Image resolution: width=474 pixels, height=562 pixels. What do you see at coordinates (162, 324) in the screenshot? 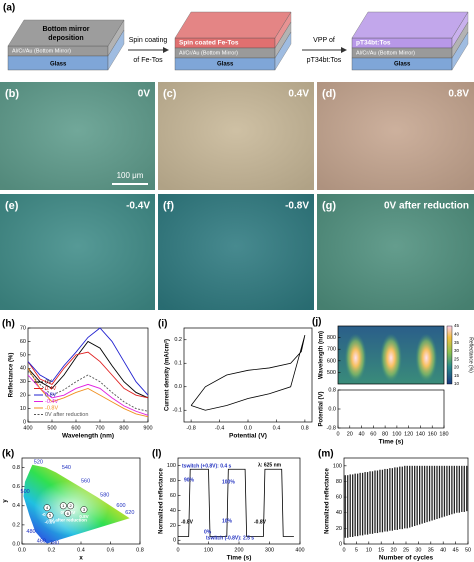
I see `panel-label: (i)` at bounding box center [162, 324].